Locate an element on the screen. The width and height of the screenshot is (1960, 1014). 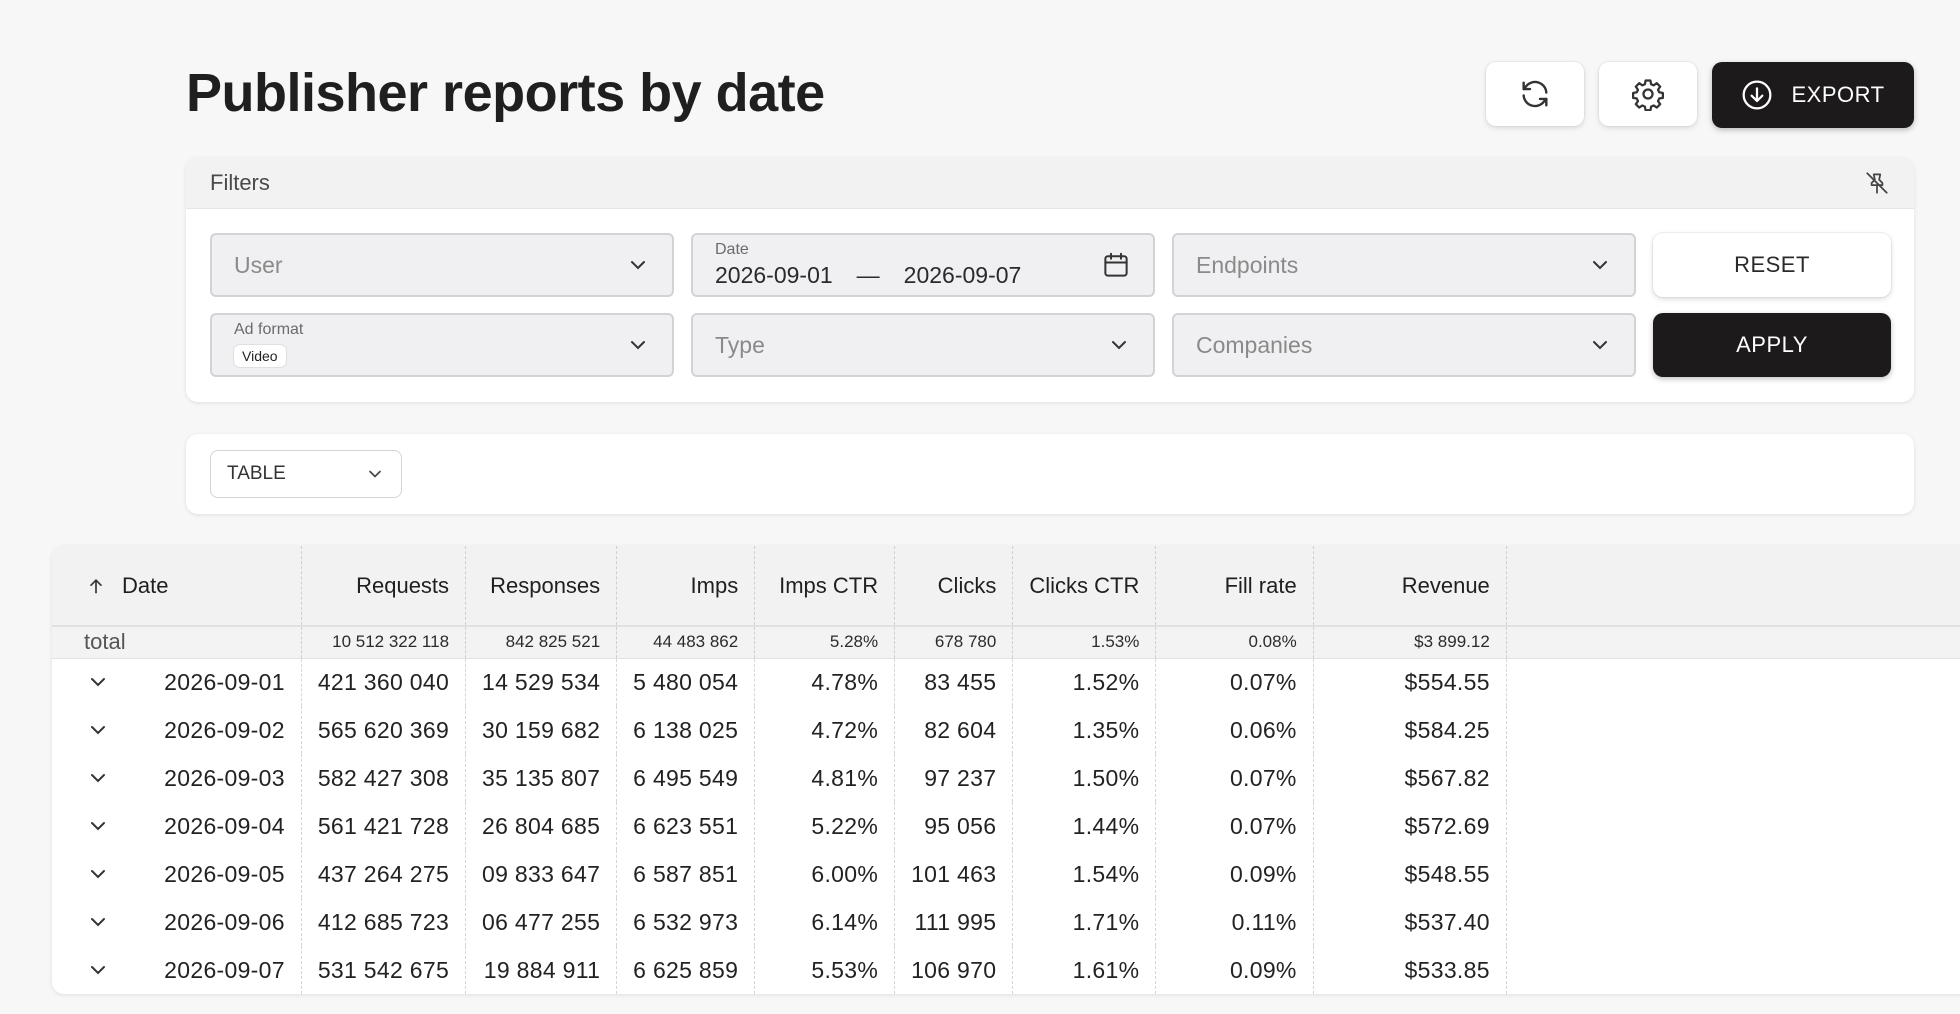
ad-format-chip: Video is located at coordinates (260, 356).